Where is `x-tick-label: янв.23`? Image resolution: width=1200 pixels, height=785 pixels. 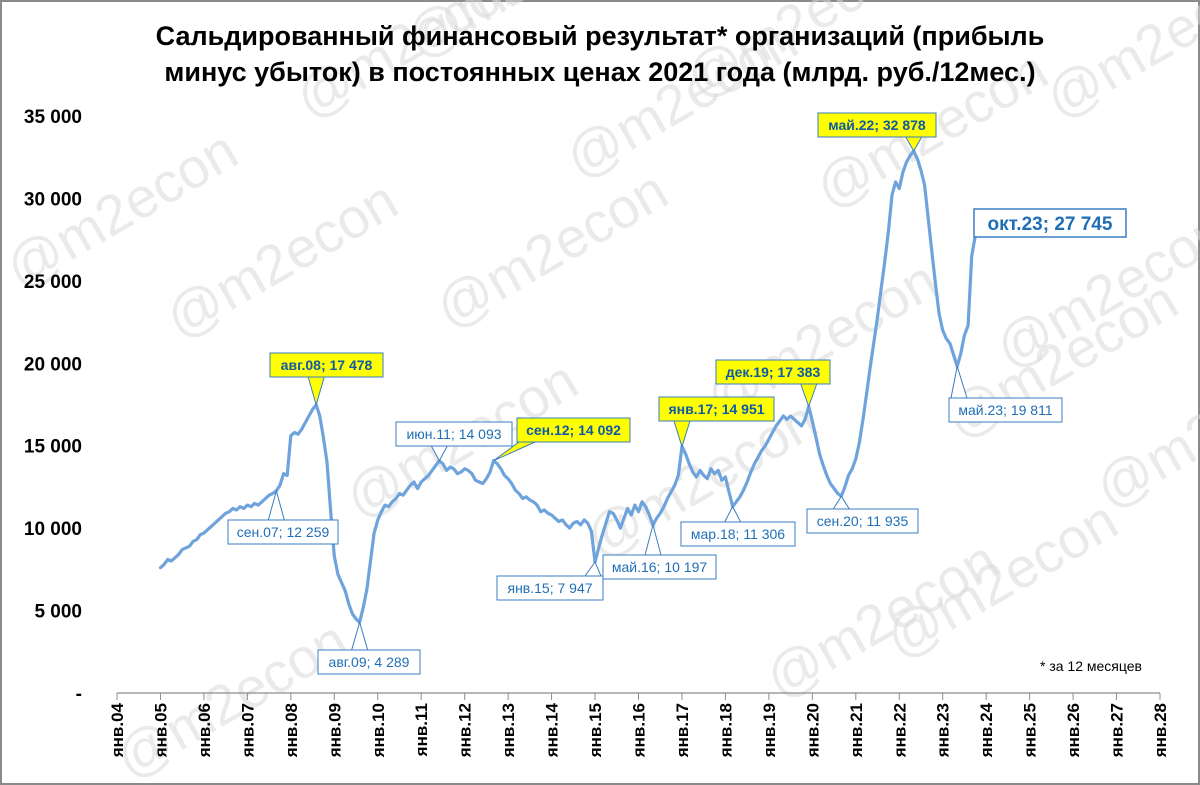
x-tick-label: янв.23 is located at coordinates (943, 730).